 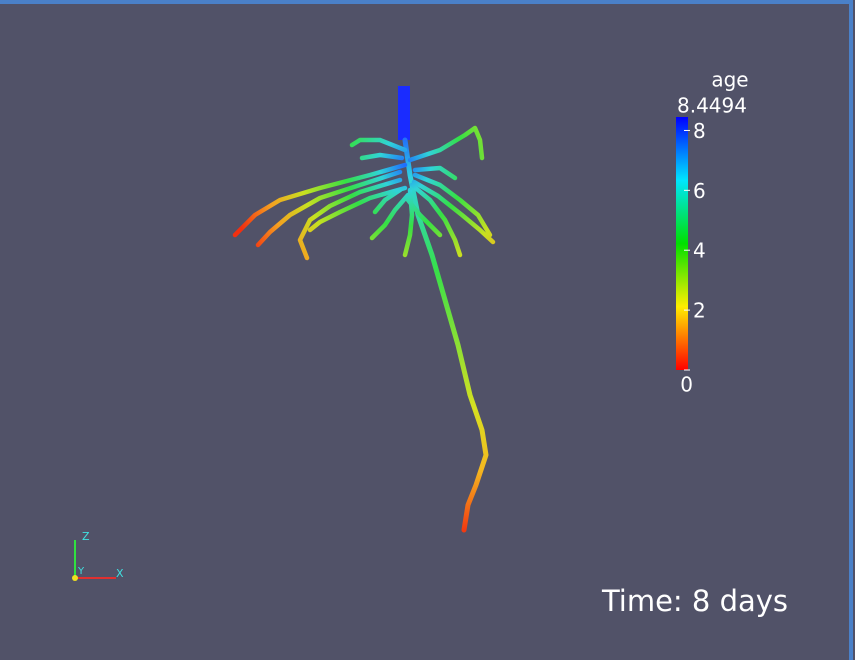 I want to click on laterals, so click(x=364, y=193).